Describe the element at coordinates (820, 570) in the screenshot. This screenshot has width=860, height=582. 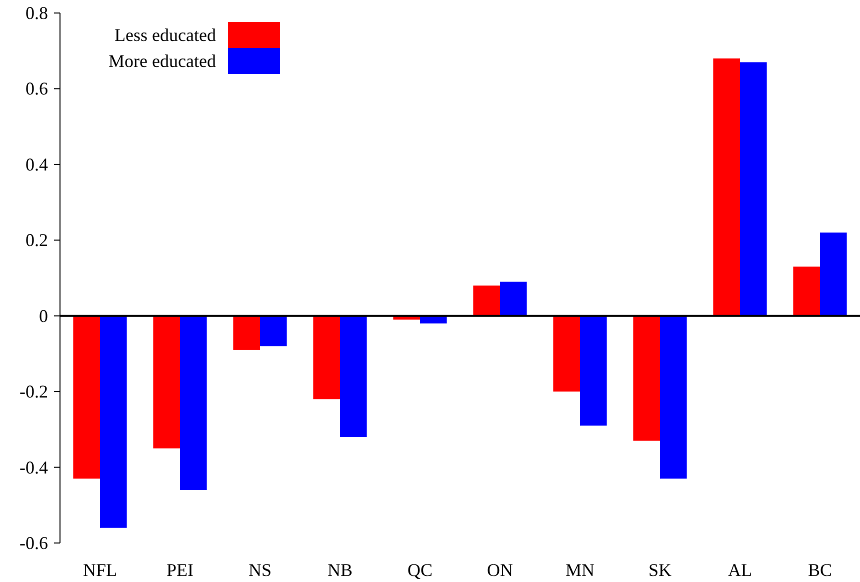
I see `x-tick-label: BC` at that location.